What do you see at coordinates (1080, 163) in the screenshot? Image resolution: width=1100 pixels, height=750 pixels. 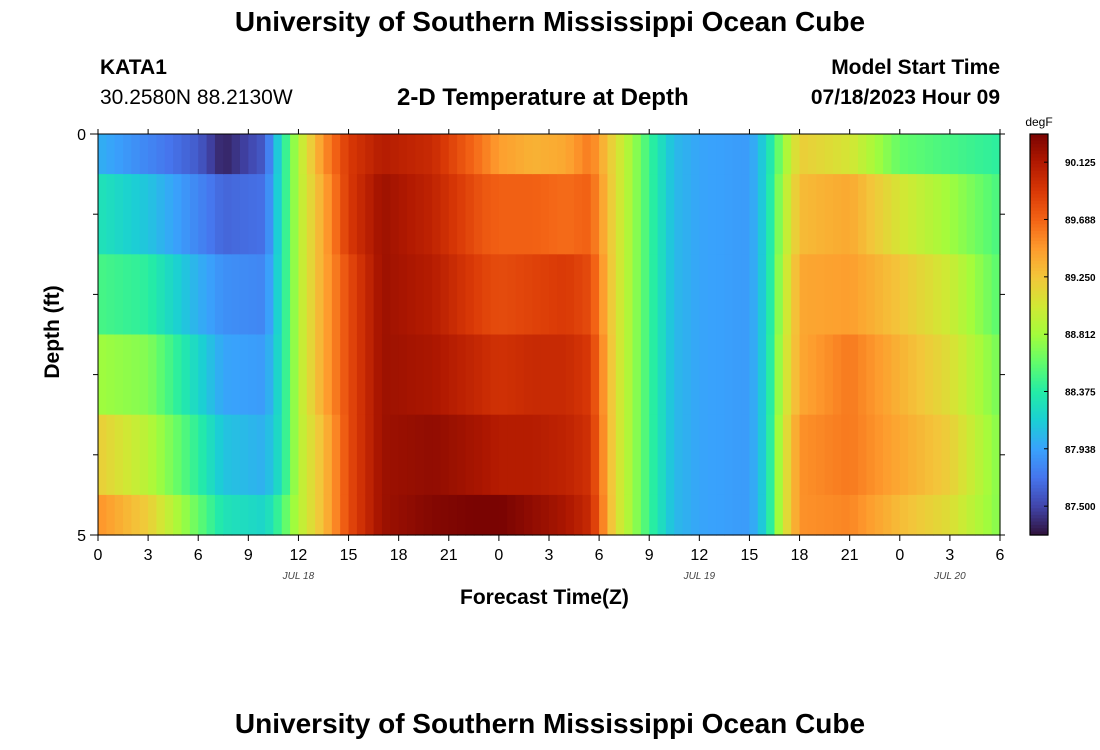 I see `colorbar-tick-label: 90.125` at bounding box center [1080, 163].